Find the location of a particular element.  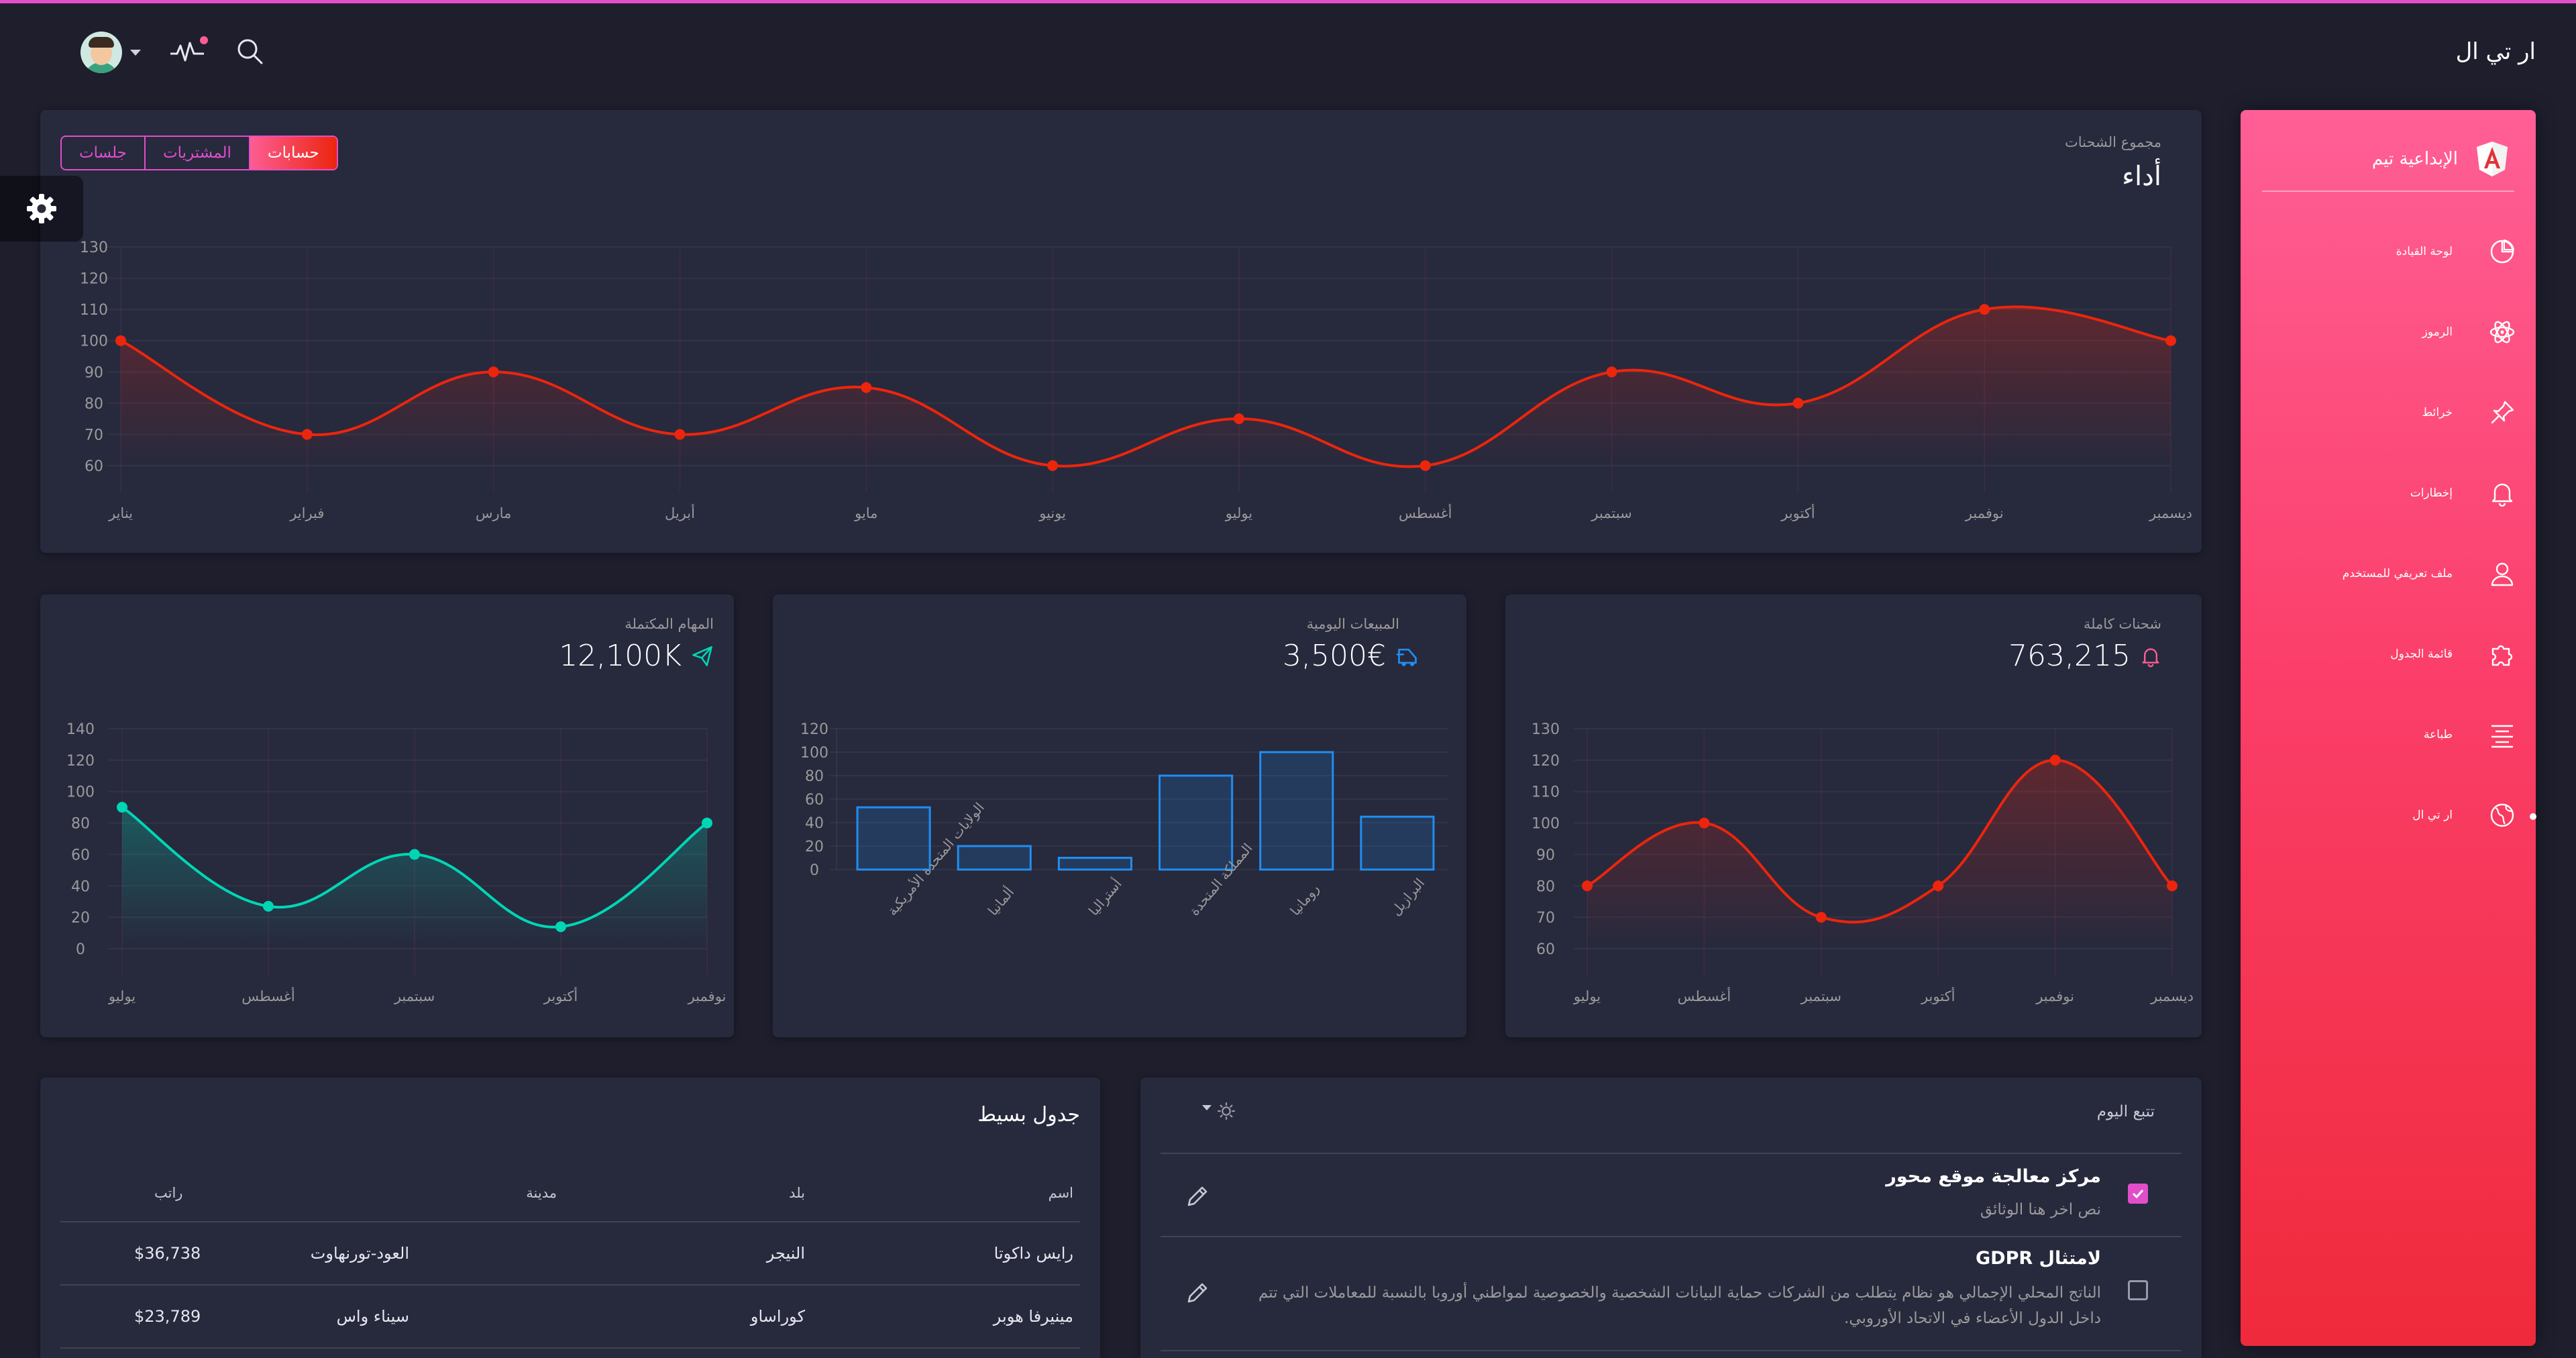

x-tick-label: يوليو is located at coordinates (1587, 996).